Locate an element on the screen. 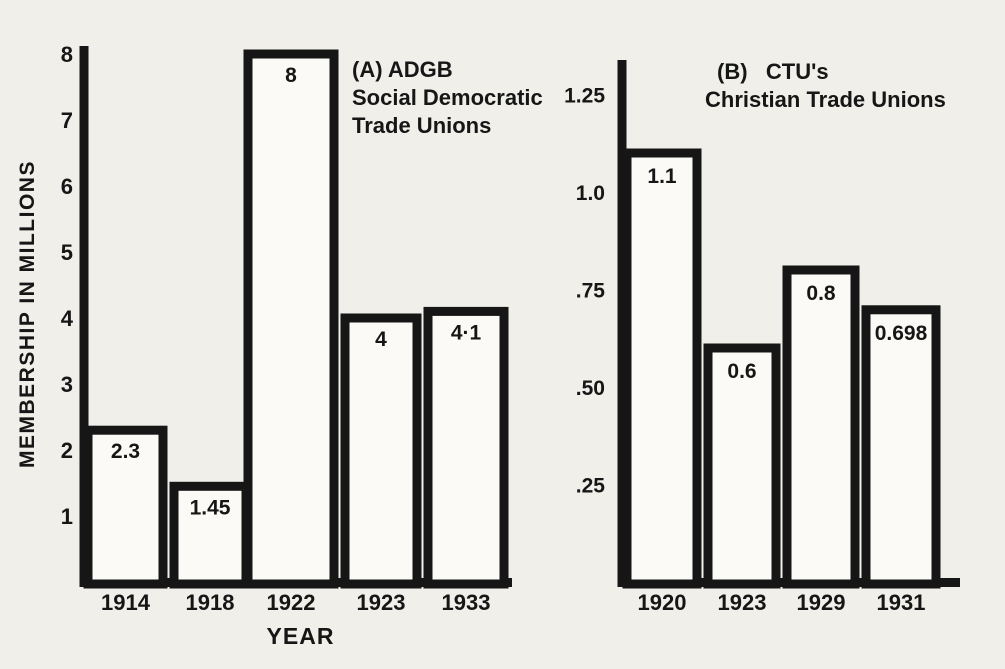  y-tick-label: 1.0 is located at coordinates (590, 193).